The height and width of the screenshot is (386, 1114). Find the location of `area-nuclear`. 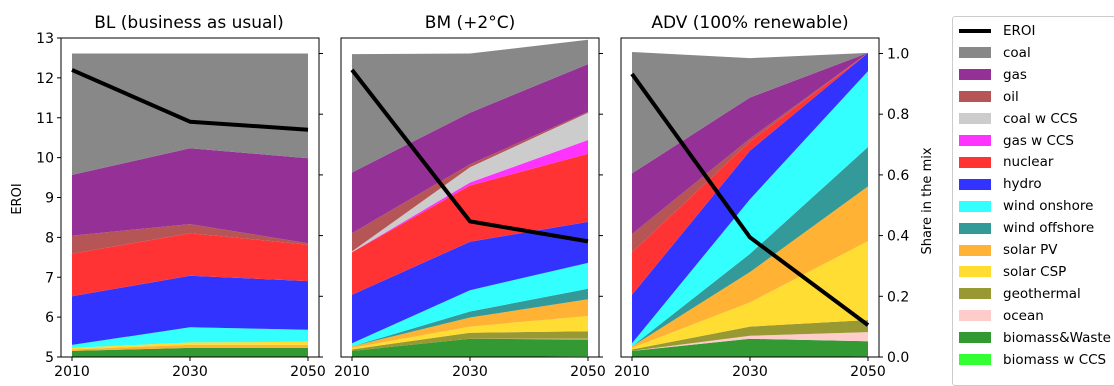

area-nuclear is located at coordinates (190, 265).